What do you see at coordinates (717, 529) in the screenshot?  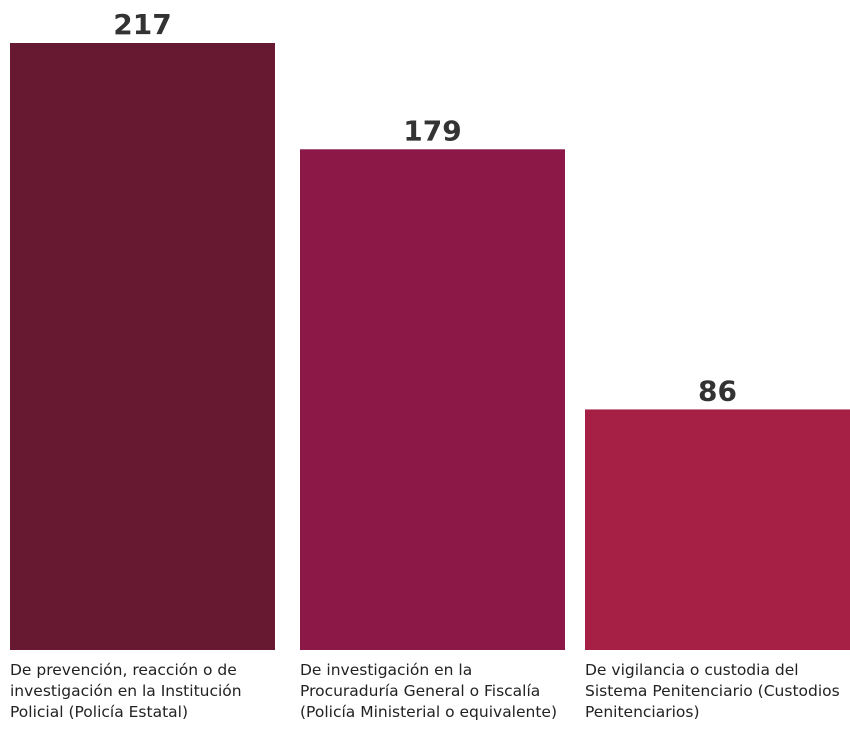 I see `bar-custodios` at bounding box center [717, 529].